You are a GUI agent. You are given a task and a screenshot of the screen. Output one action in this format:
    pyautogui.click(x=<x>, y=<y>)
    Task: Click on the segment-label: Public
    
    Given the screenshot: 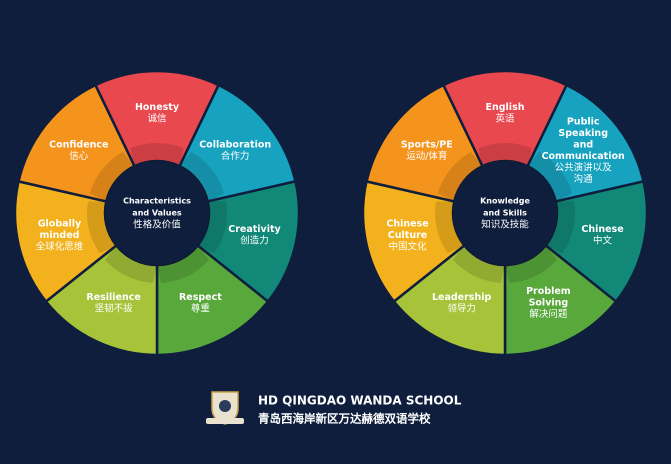 What is the action you would take?
    pyautogui.click(x=583, y=121)
    